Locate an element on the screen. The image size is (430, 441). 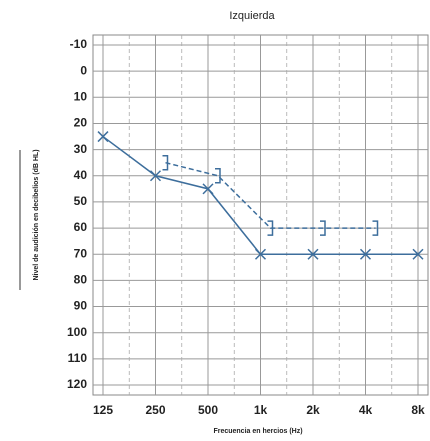
x-tick-label: 500 is located at coordinates (208, 410).